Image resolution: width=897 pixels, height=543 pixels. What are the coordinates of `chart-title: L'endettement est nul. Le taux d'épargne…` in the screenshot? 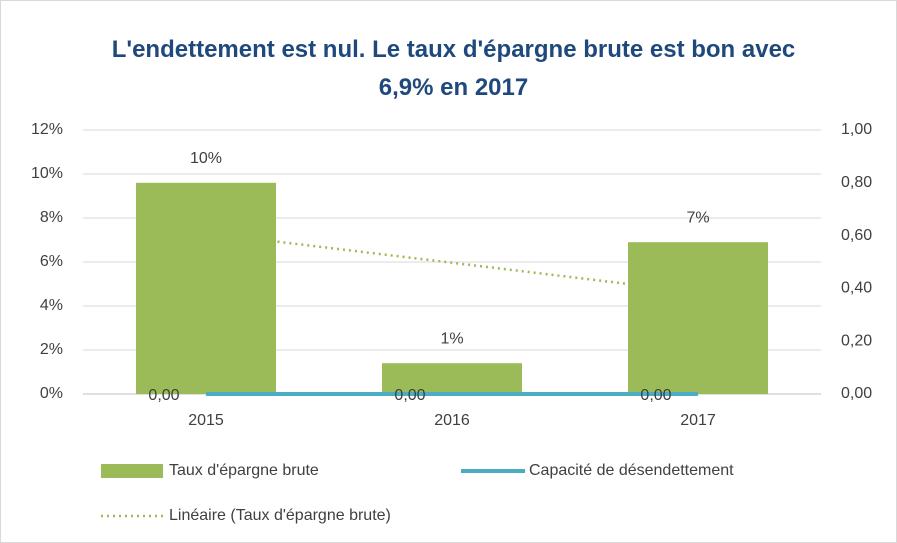 It's located at (453, 68).